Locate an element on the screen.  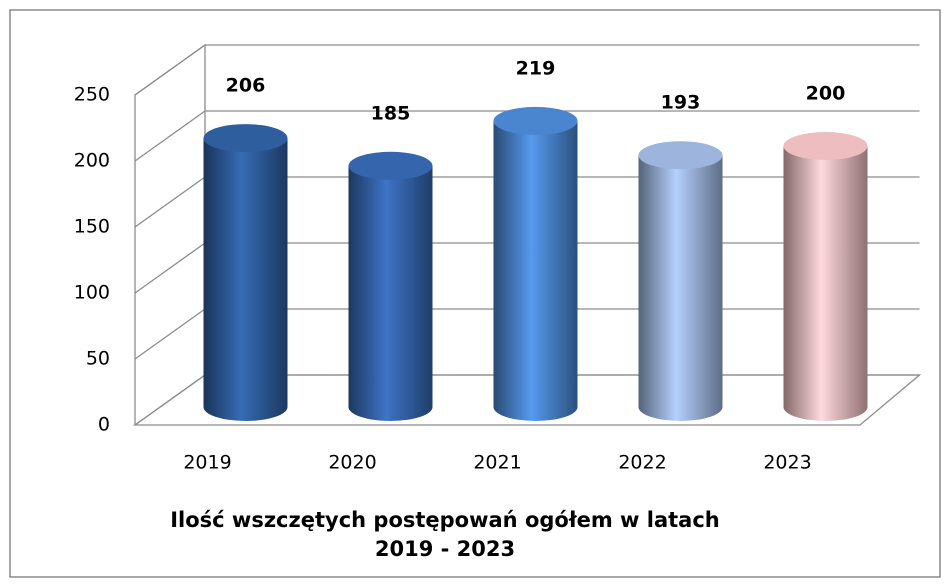
y-tick-label: 0 is located at coordinates (104, 425).